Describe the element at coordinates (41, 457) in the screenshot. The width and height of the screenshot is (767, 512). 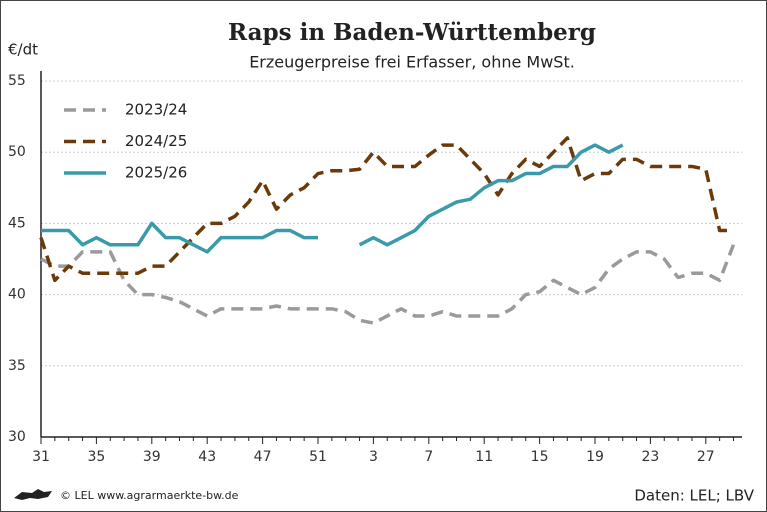
I see `x-tick-label: 31` at that location.